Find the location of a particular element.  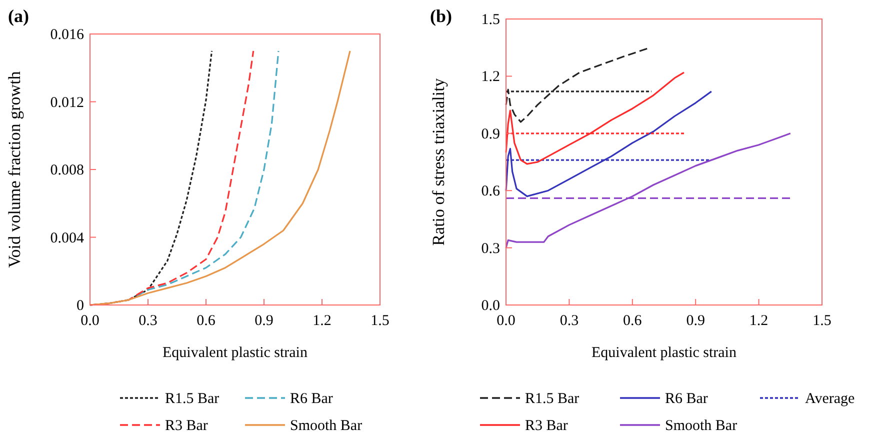

y-tick-label: 0 is located at coordinates (80, 306).